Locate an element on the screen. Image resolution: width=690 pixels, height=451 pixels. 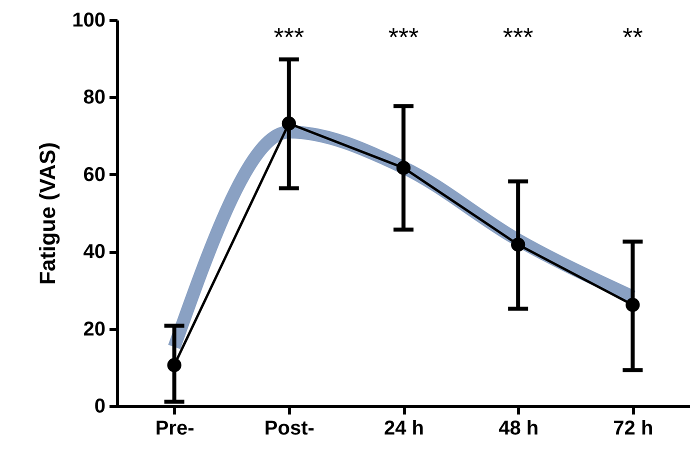
x-tick-label: 72 h is located at coordinates (633, 429).